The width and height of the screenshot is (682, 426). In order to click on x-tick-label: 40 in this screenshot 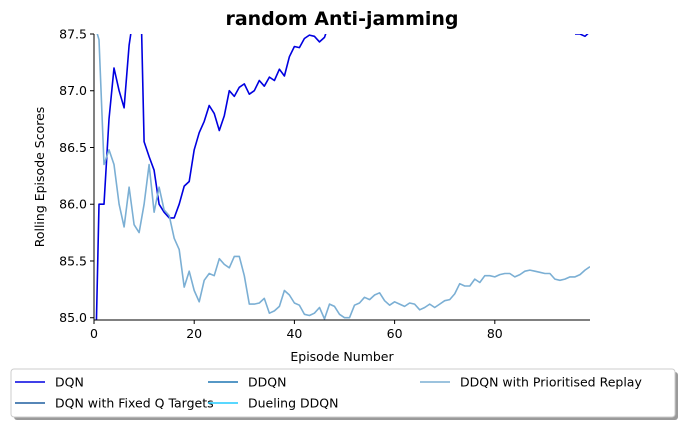, I will do `click(294, 333)`.